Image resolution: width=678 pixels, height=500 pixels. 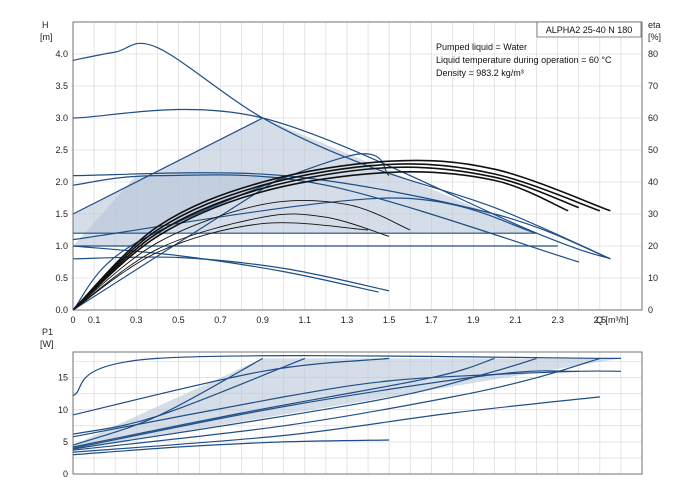 What do you see at coordinates (473, 320) in the screenshot?
I see `x-tick-label: 1.9` at bounding box center [473, 320].